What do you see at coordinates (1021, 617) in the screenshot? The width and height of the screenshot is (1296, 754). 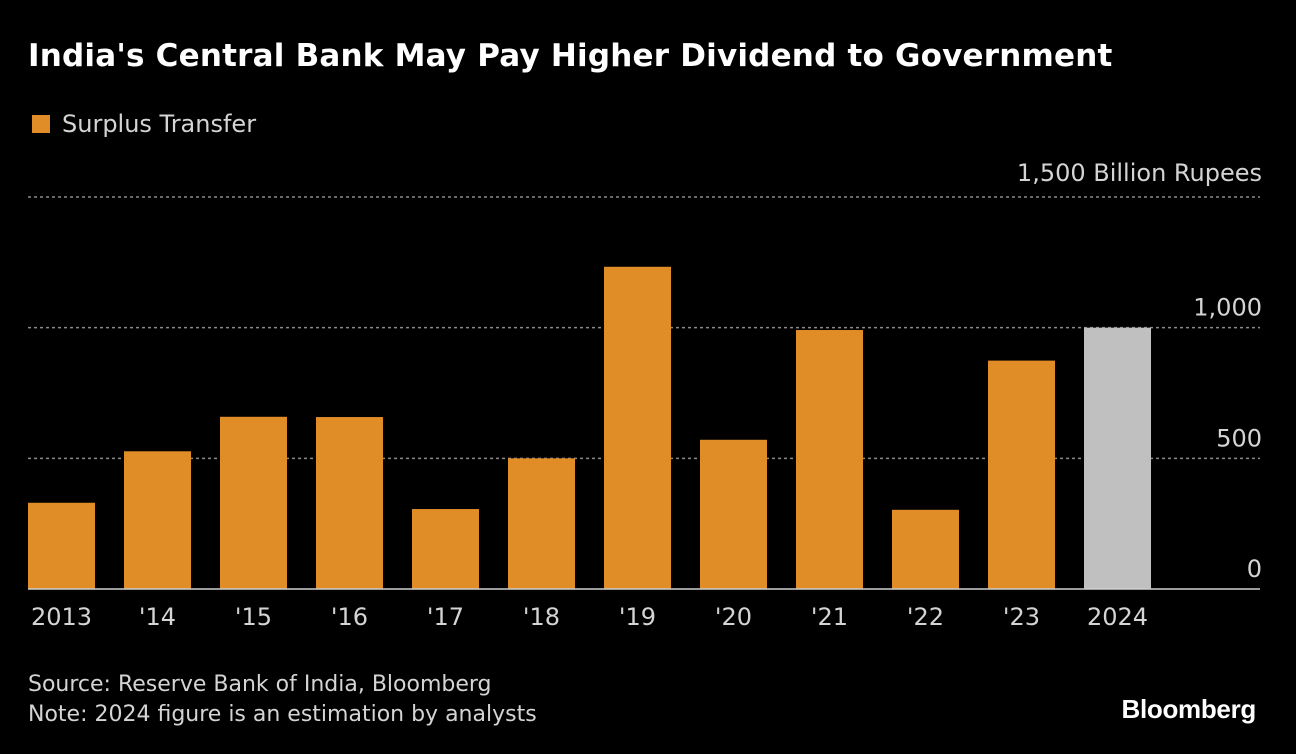 I see `x-tick-label: '23` at bounding box center [1021, 617].